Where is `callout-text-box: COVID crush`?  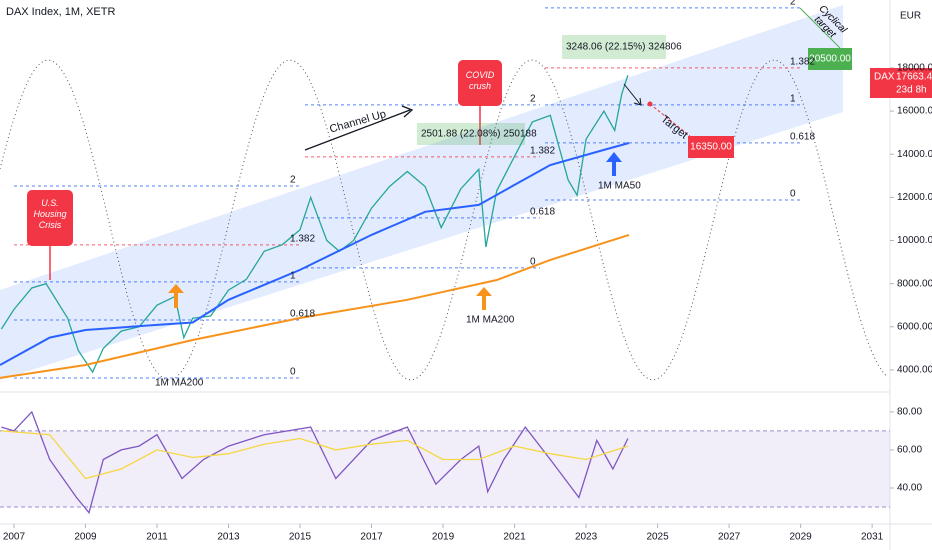
callout-text-box: COVID crush is located at coordinates (480, 80).